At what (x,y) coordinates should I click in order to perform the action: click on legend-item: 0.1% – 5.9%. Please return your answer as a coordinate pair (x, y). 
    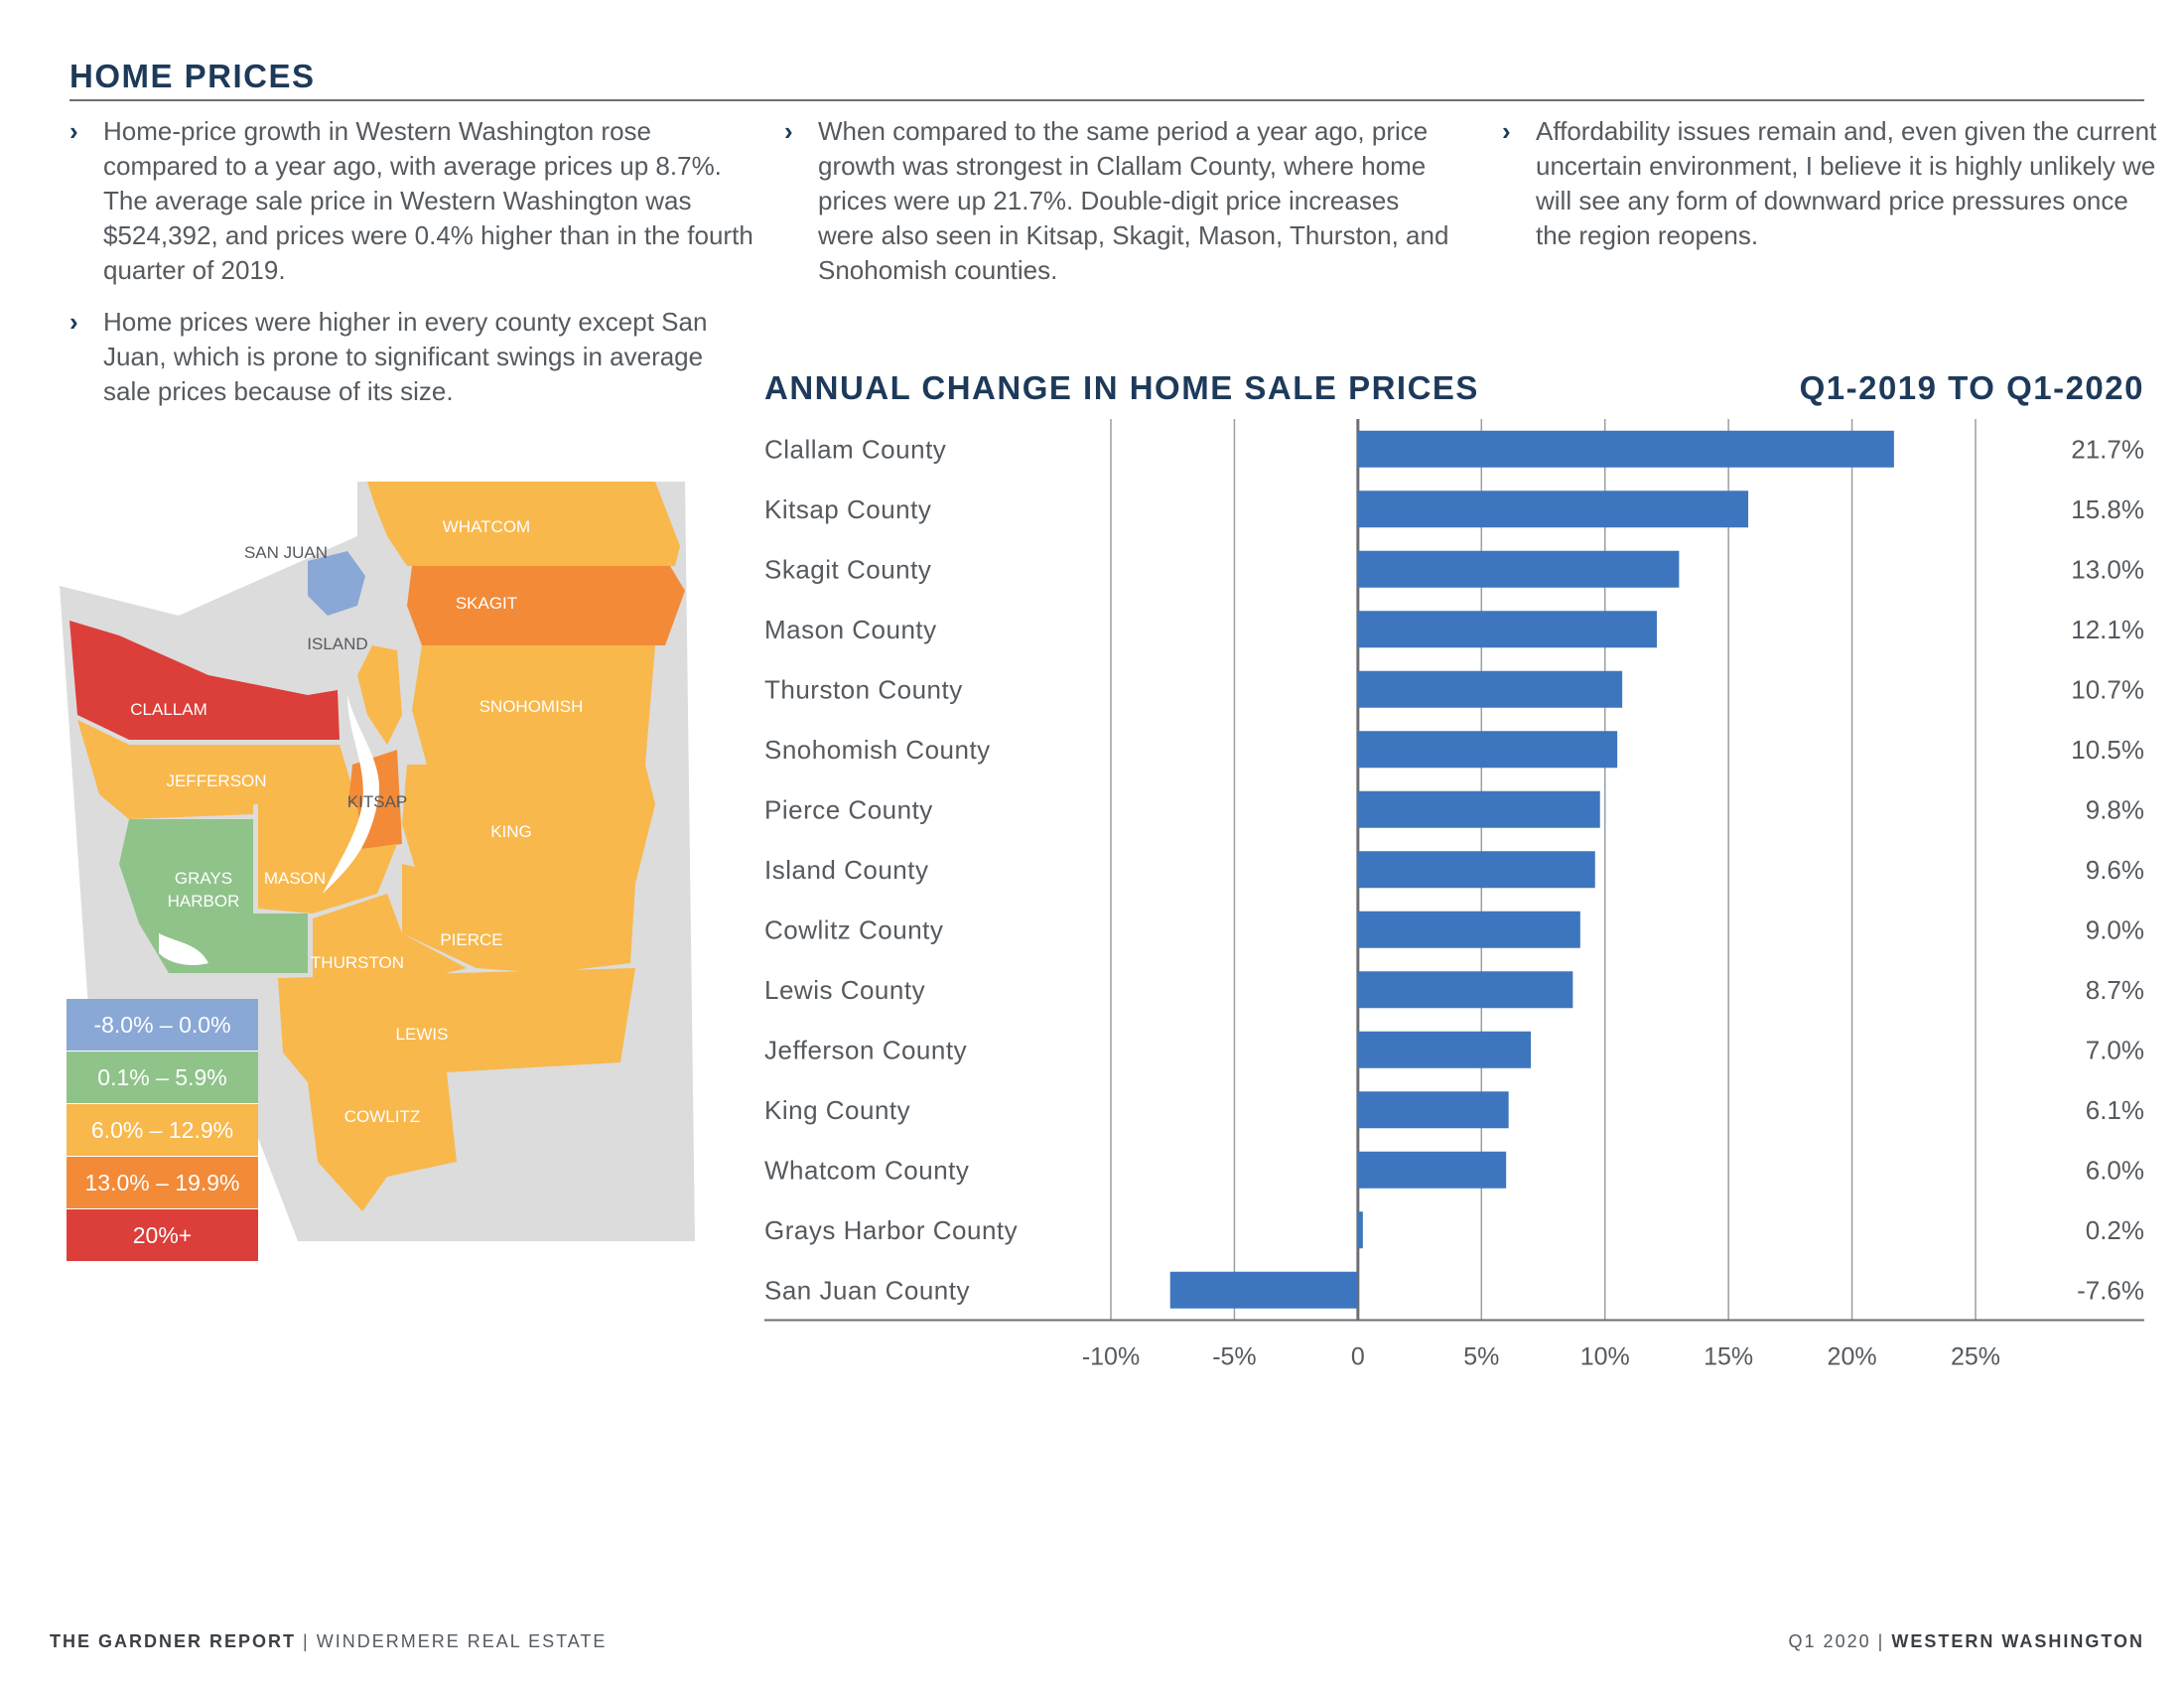
    Looking at the image, I should click on (162, 1078).